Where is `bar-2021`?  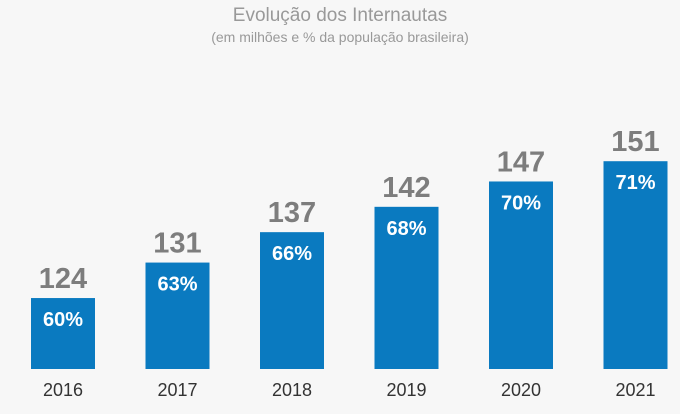
bar-2021 is located at coordinates (635, 265).